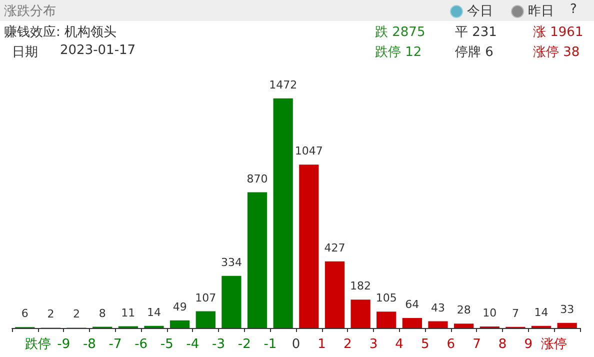 The image size is (594, 357). I want to click on data-label: 49, so click(179, 307).